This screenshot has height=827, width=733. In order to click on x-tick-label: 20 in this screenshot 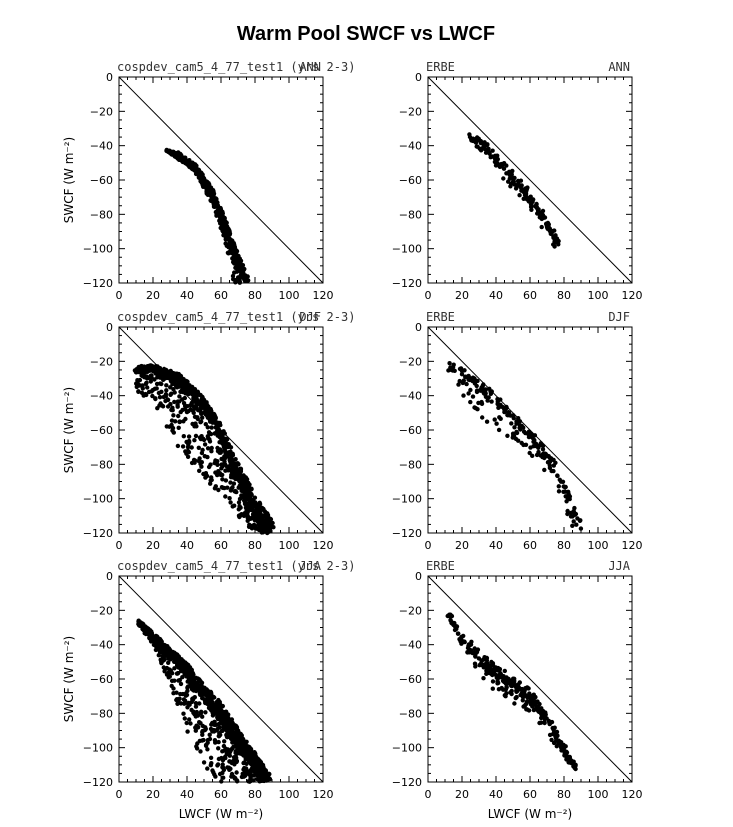, I will do `click(153, 794)`.